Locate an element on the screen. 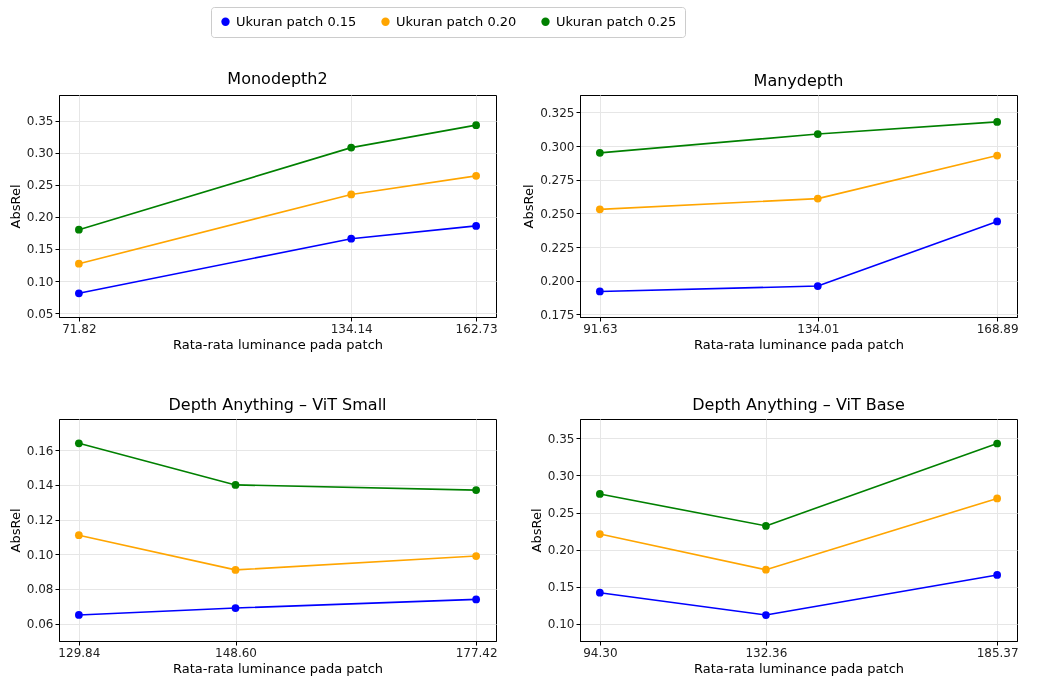 The width and height of the screenshot is (1054, 680). chart-title: Depth Anything – ViT Small is located at coordinates (277, 404).